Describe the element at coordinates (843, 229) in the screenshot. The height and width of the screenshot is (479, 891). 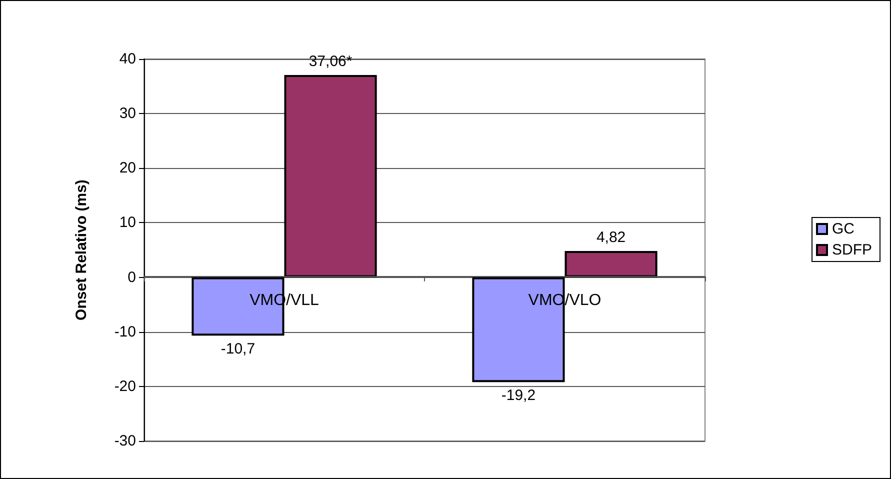
I see `legend-label: GC` at that location.